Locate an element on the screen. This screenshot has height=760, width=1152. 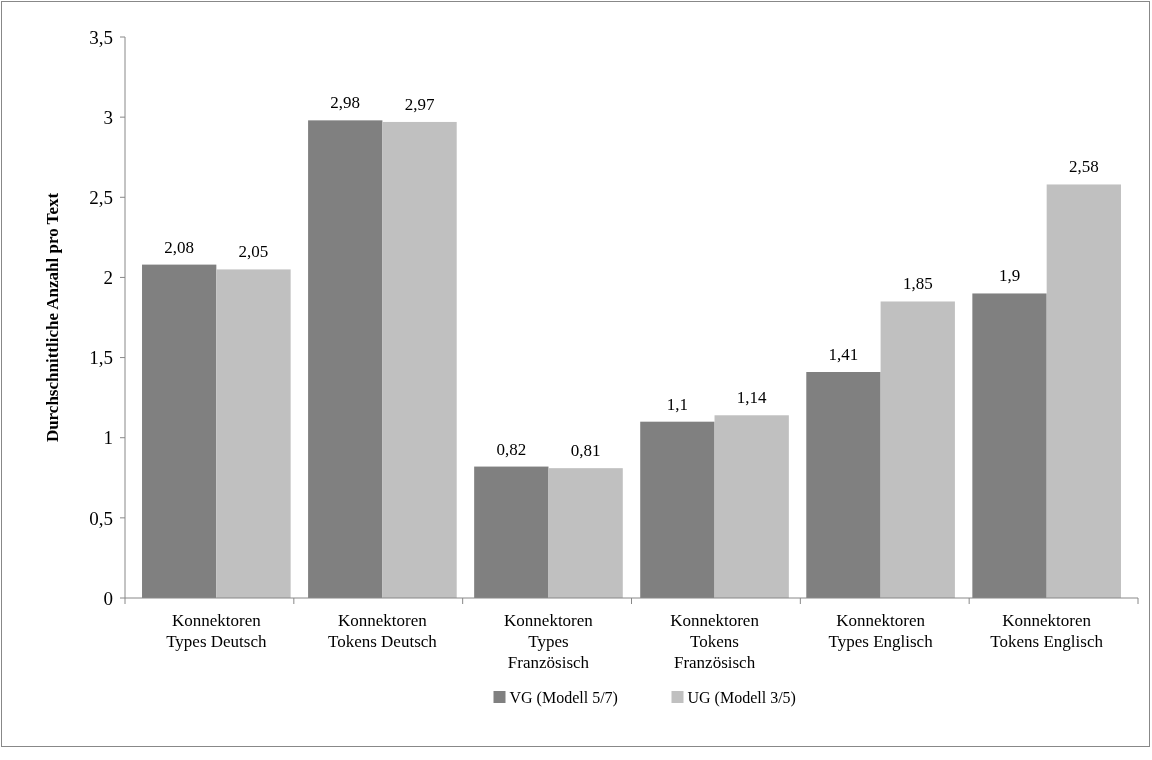
x-tick-label: Konnektoren Types Deutsch is located at coordinates (216, 631).